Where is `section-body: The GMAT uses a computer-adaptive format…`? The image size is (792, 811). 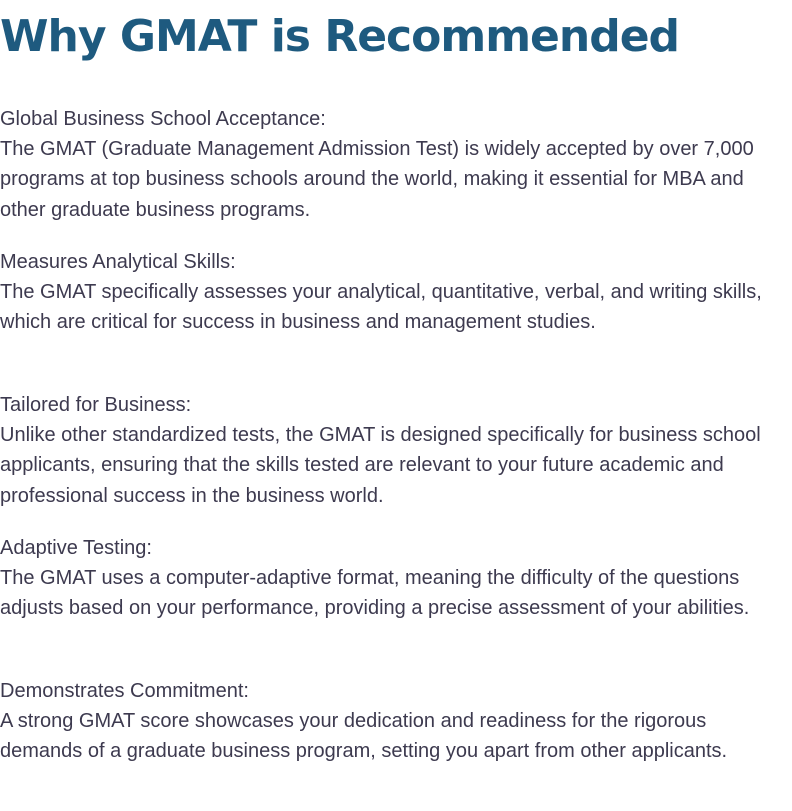
section-body: The GMAT uses a computer-adaptive format… is located at coordinates (375, 593).